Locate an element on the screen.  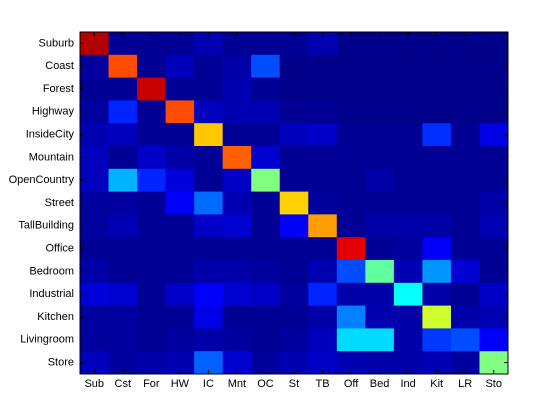
y-tick-label: Street is located at coordinates (59, 203).